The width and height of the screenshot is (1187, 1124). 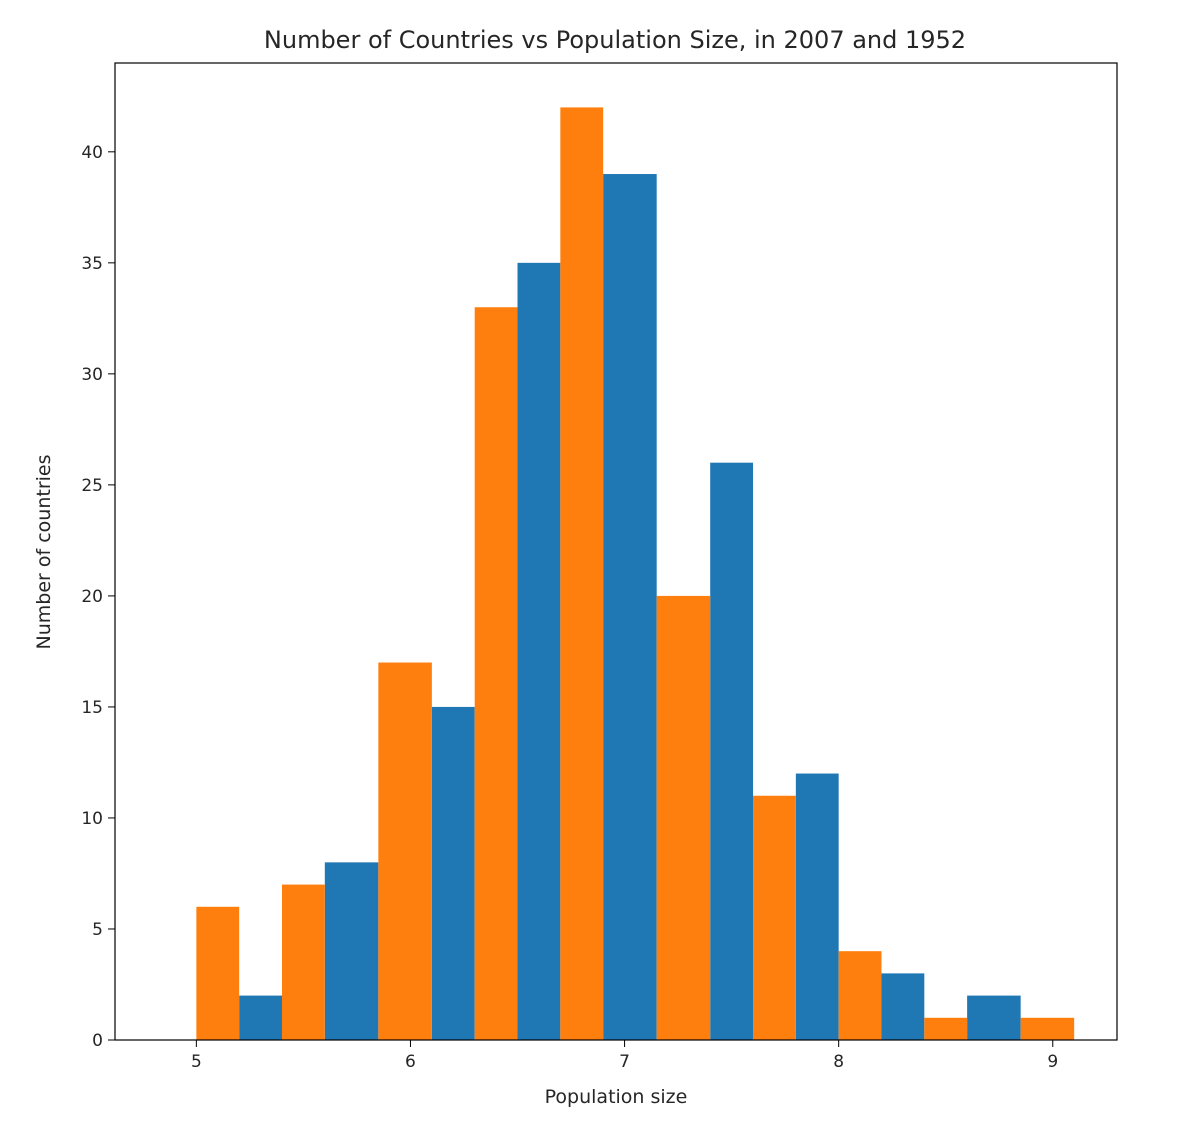 I want to click on x-axis-ticks: 5 6 7 8 9, so click(x=624, y=1056).